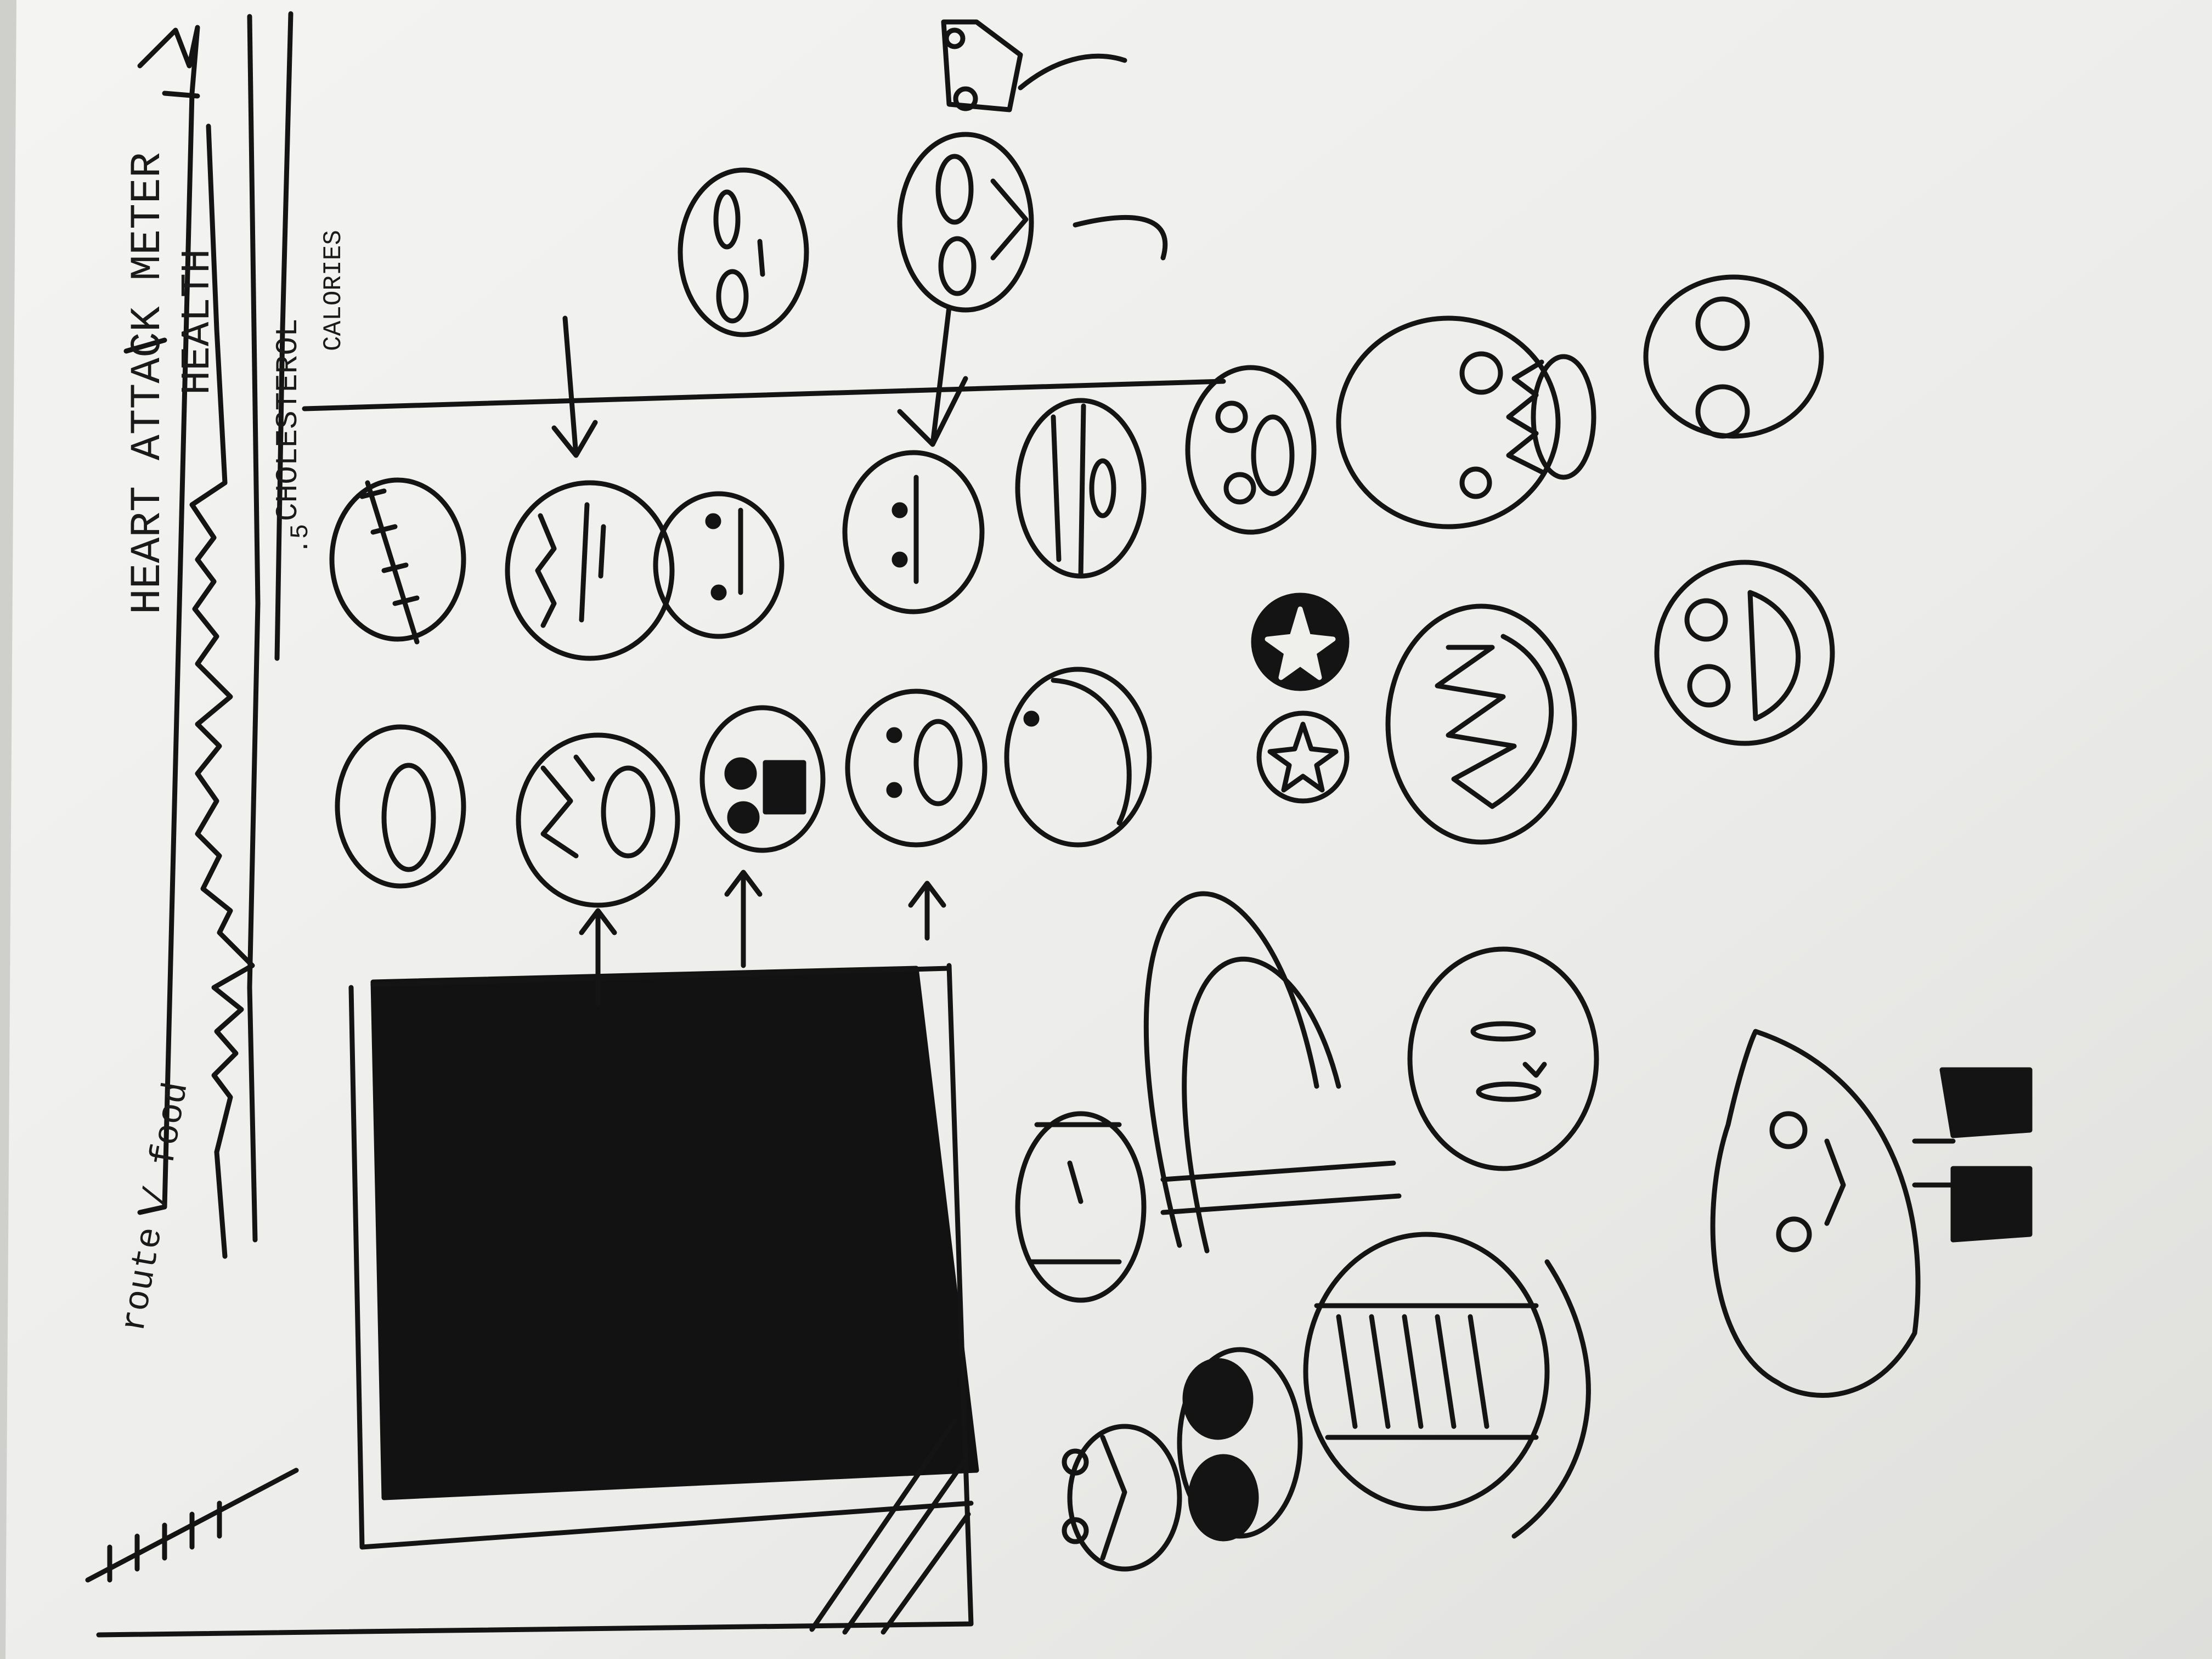  Describe the element at coordinates (1034, 65) in the screenshot. I see `doodle-head` at that location.